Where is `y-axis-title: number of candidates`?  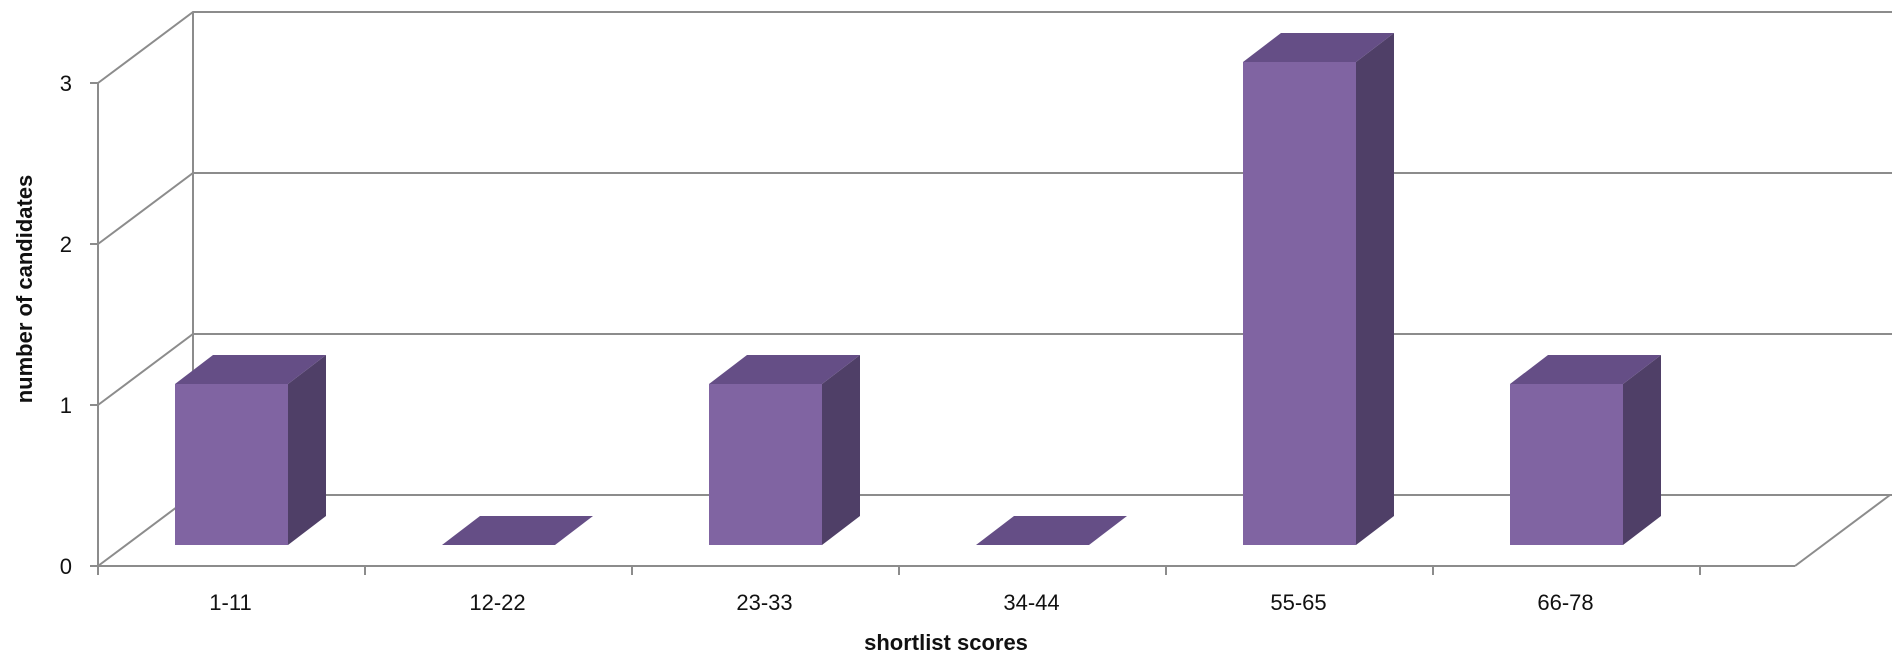
y-axis-title: number of candidates is located at coordinates (24, 289).